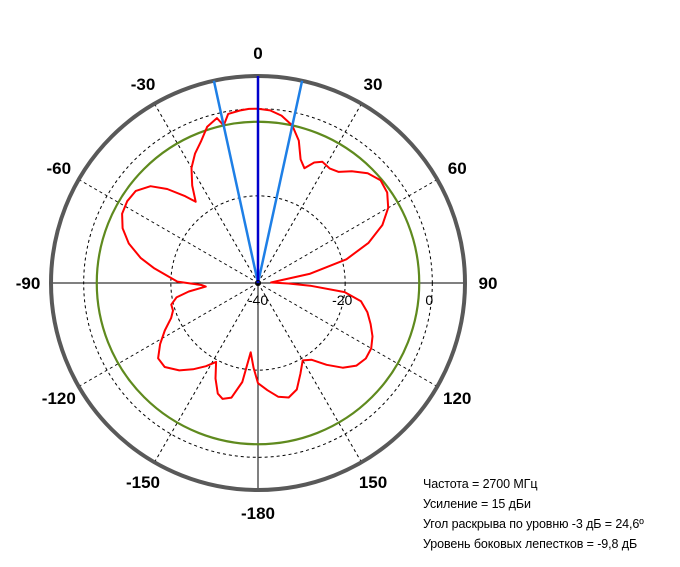  I want to click on angle-tick-label: -90, so click(28, 283).